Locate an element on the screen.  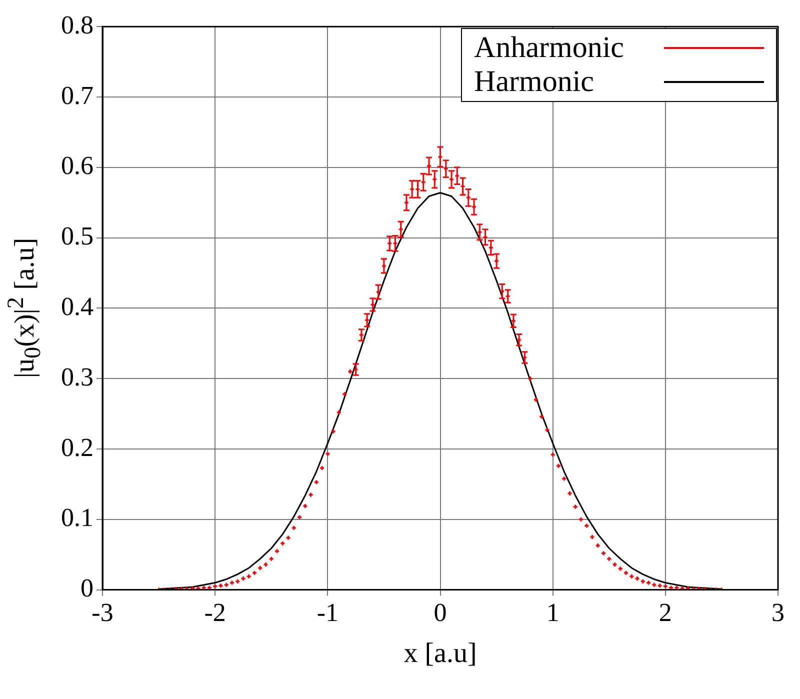
y-tick-label: 0.4 is located at coordinates (77, 307).